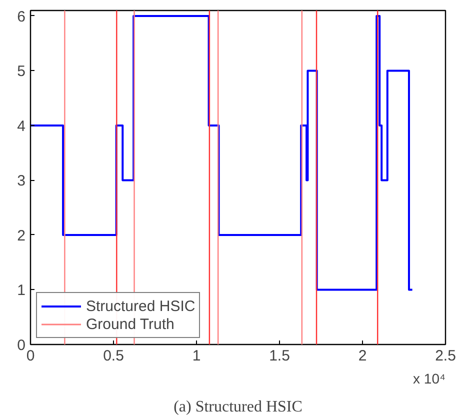  I want to click on y-tick-label: 2, so click(21, 235).